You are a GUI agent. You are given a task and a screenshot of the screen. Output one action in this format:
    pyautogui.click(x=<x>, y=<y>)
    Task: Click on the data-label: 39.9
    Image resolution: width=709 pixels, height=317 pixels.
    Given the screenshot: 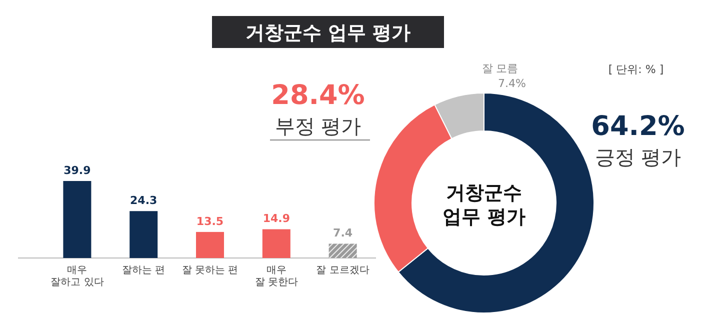 What is the action you would take?
    pyautogui.click(x=77, y=170)
    